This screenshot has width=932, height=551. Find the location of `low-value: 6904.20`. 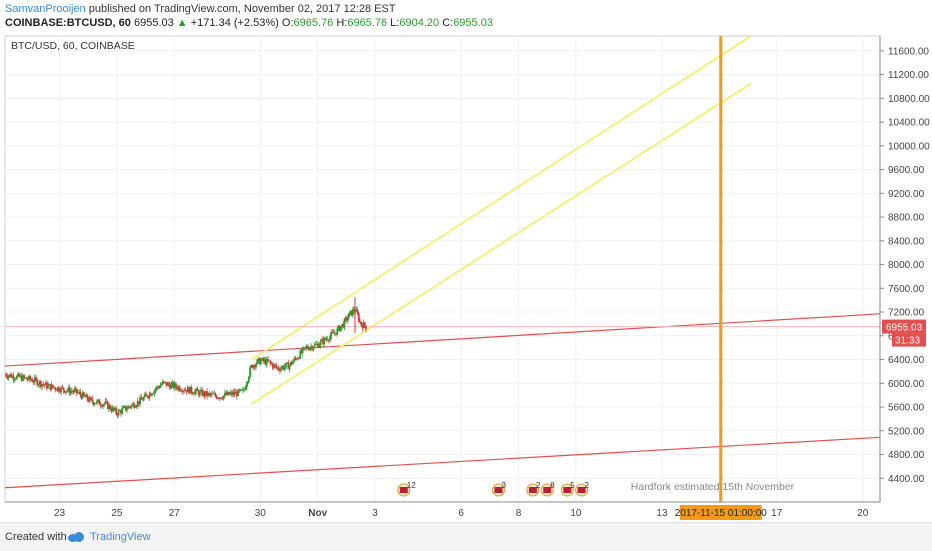

low-value: 6904.20 is located at coordinates (419, 23).